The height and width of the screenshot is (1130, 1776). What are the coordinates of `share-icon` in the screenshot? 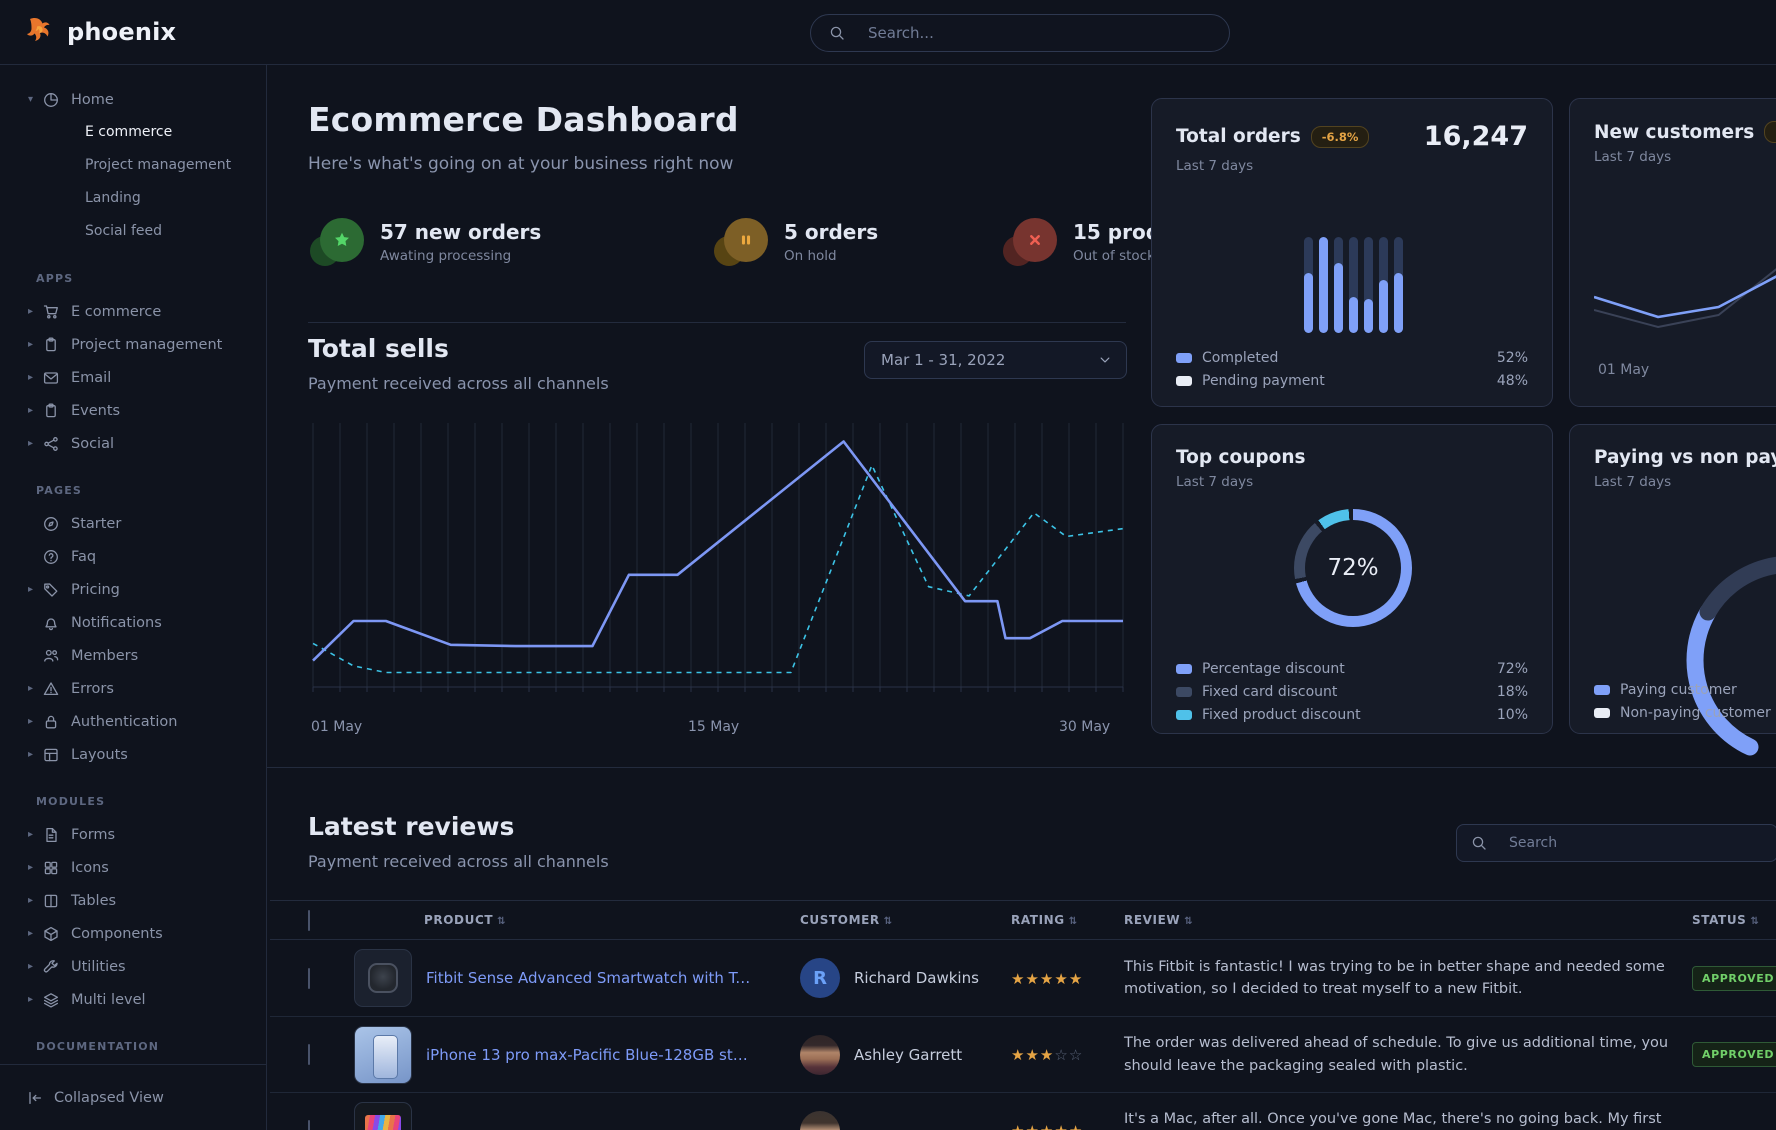 It's located at (51, 444).